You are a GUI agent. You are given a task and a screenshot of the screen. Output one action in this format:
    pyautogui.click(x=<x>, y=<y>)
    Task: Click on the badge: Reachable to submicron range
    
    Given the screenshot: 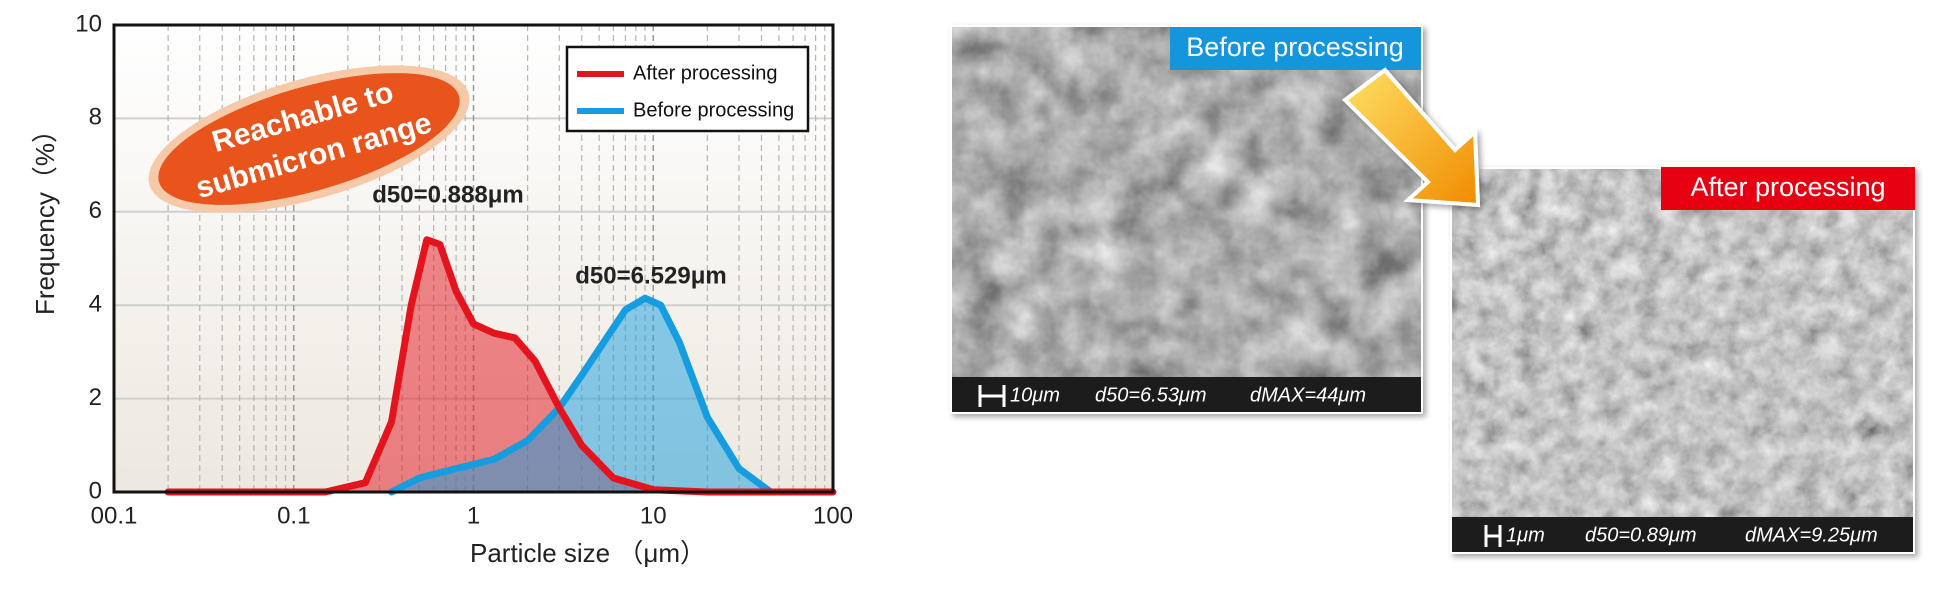 What is the action you would take?
    pyautogui.click(x=309, y=139)
    